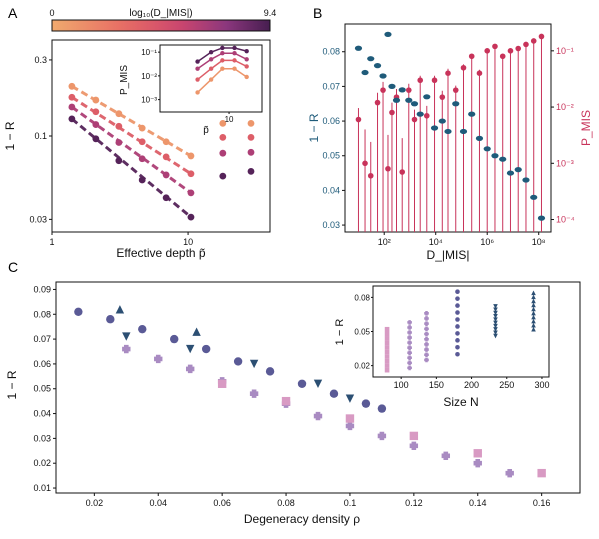 This screenshot has height=539, width=599. Describe the element at coordinates (286, 503) in the screenshot. I see `x-tick-label-c: 0.08` at that location.